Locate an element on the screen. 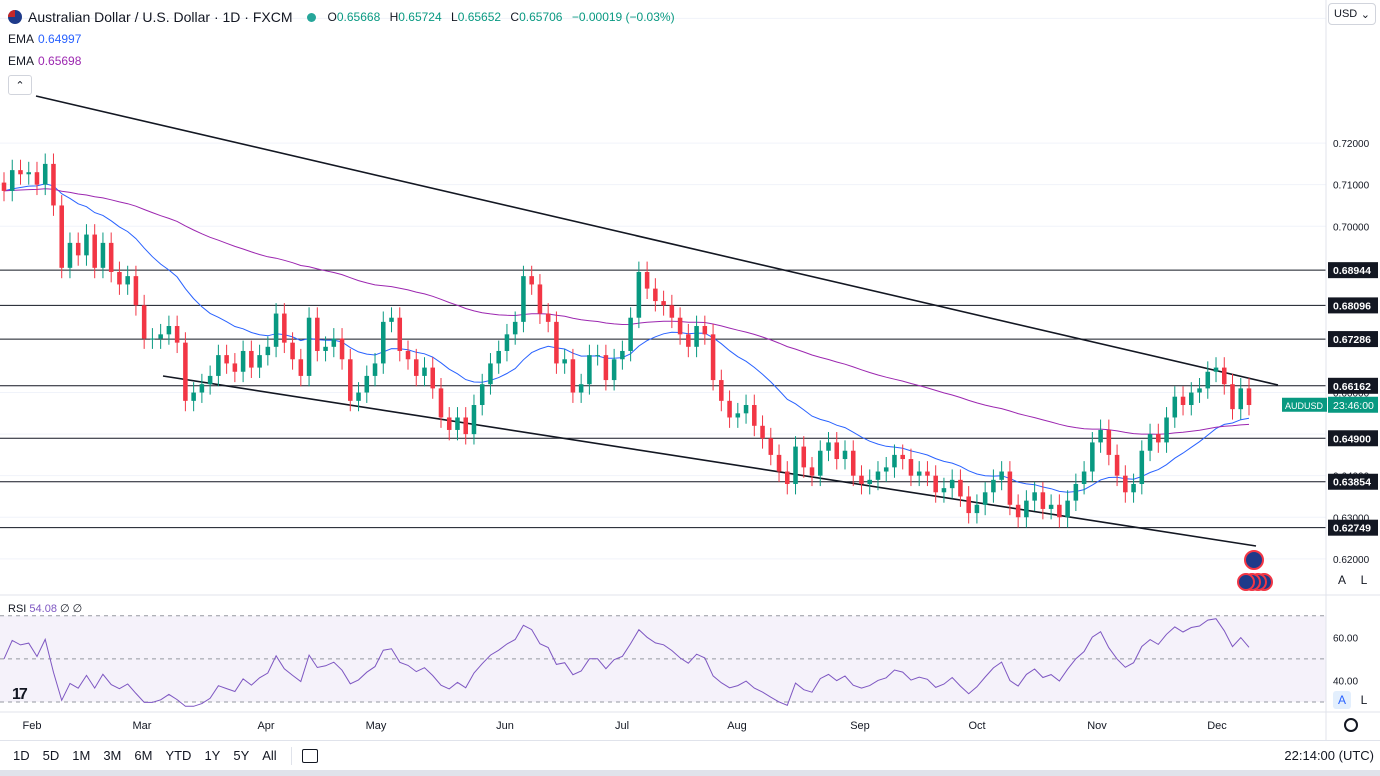 The height and width of the screenshot is (776, 1380). range-6m-button: 6M is located at coordinates (143, 755).